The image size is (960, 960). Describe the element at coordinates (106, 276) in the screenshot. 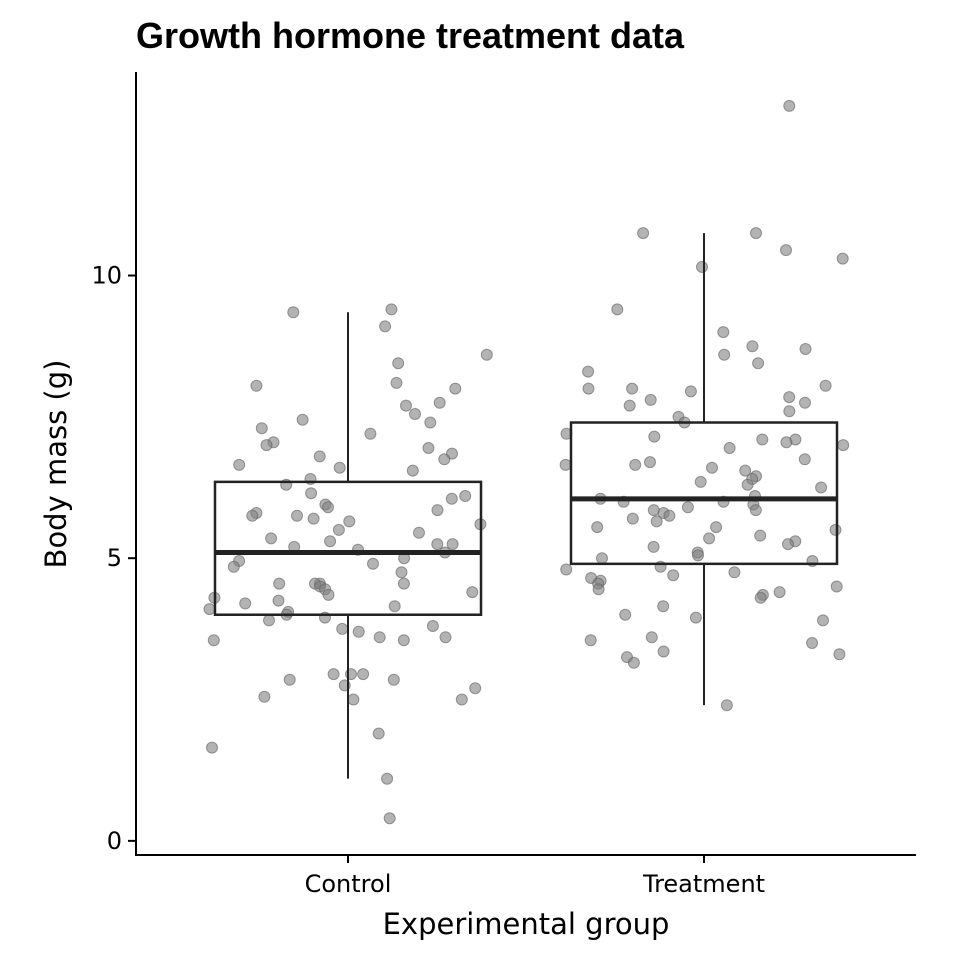

I see `y-tick-label: 10` at that location.